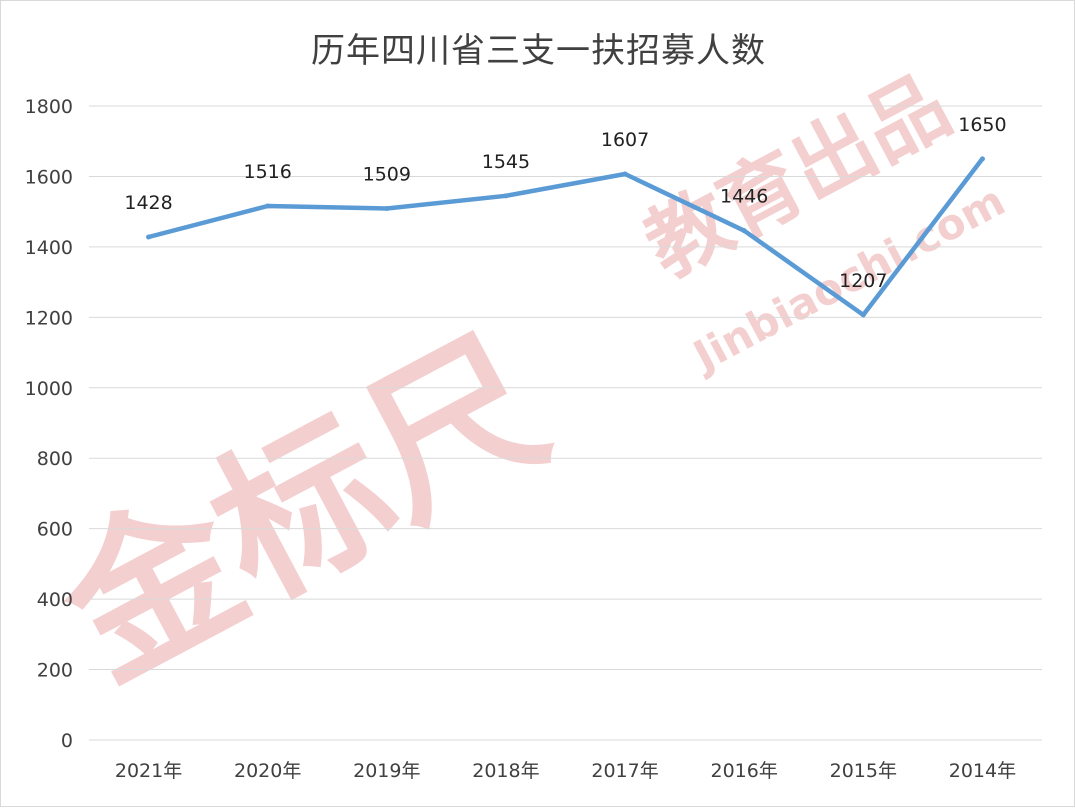 The image size is (1075, 808). Describe the element at coordinates (863, 771) in the screenshot. I see `x-tick-label: 2015年` at that location.